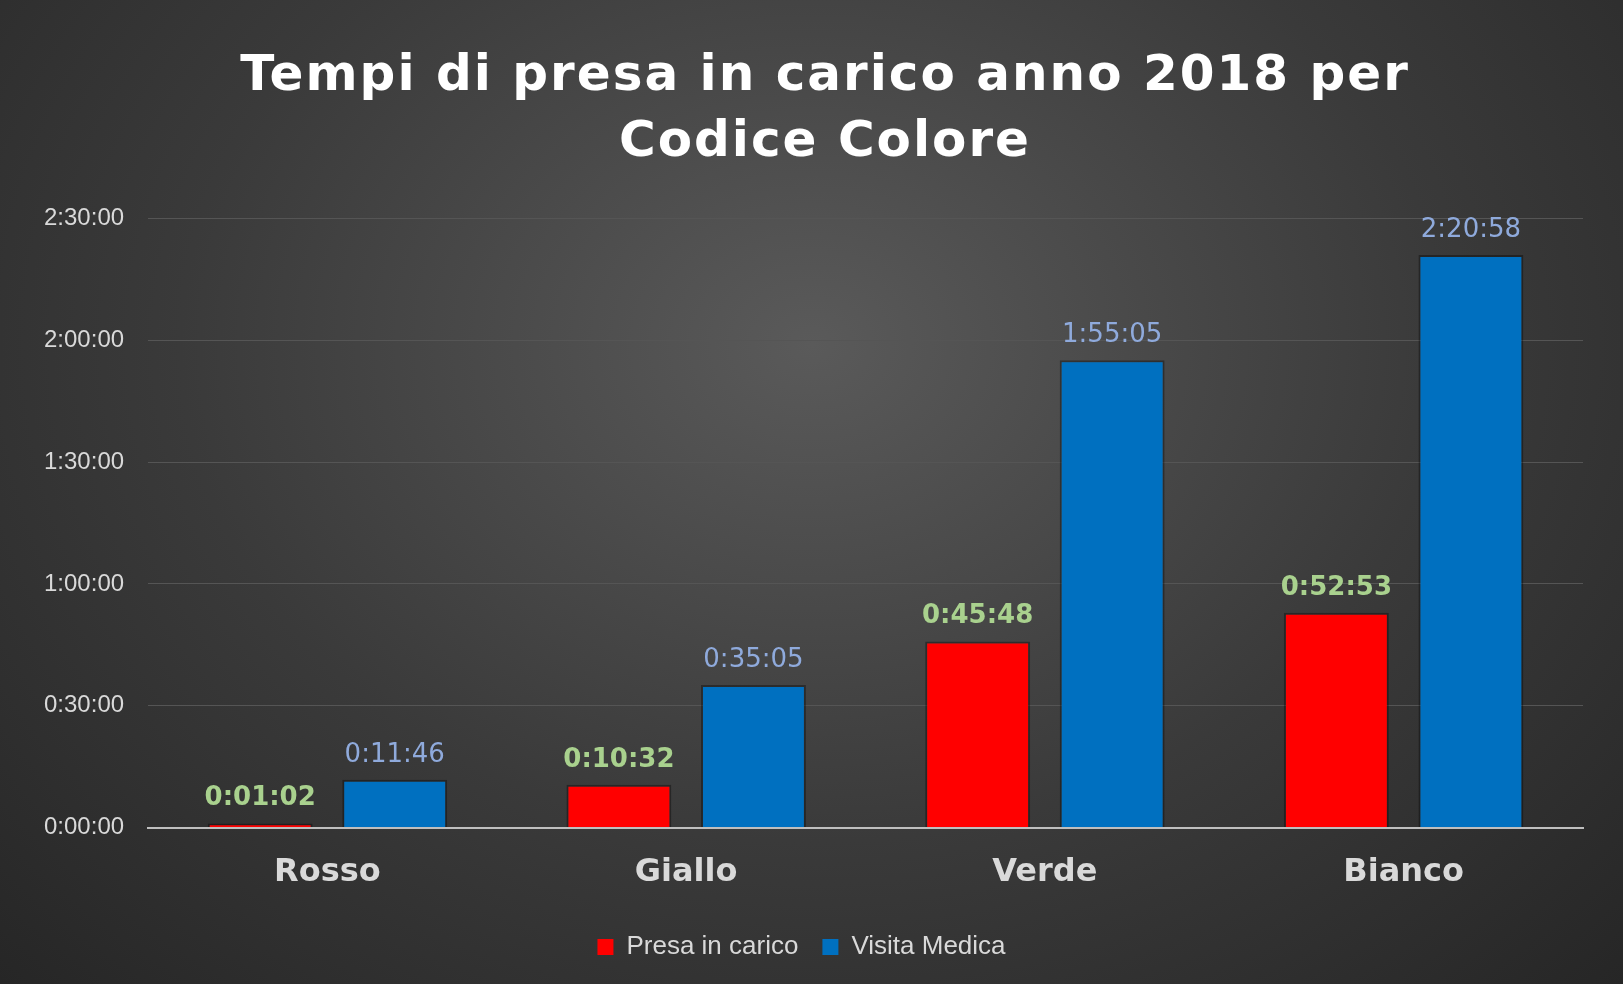 This screenshot has width=1623, height=984. I want to click on data-label: 0:01:02, so click(260, 796).